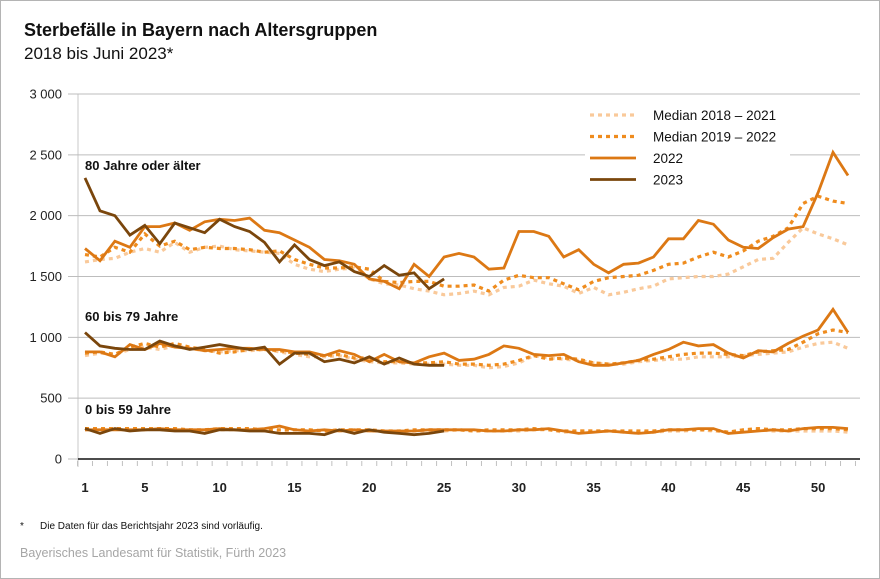  I want to click on y-axis: 0 500 1 000 1 500 2 000 2 500 3 000, so click(45, 277).